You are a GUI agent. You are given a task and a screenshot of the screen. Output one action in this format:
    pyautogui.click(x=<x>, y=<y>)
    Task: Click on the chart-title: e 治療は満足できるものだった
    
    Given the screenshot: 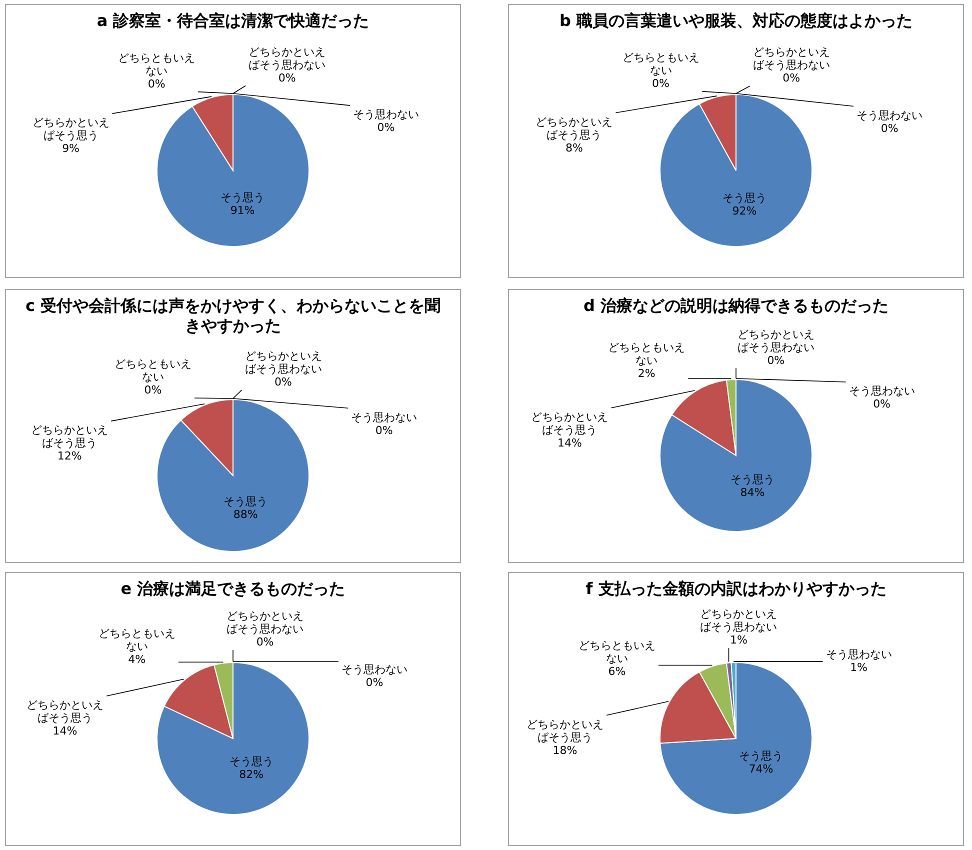 What is the action you would take?
    pyautogui.click(x=233, y=589)
    